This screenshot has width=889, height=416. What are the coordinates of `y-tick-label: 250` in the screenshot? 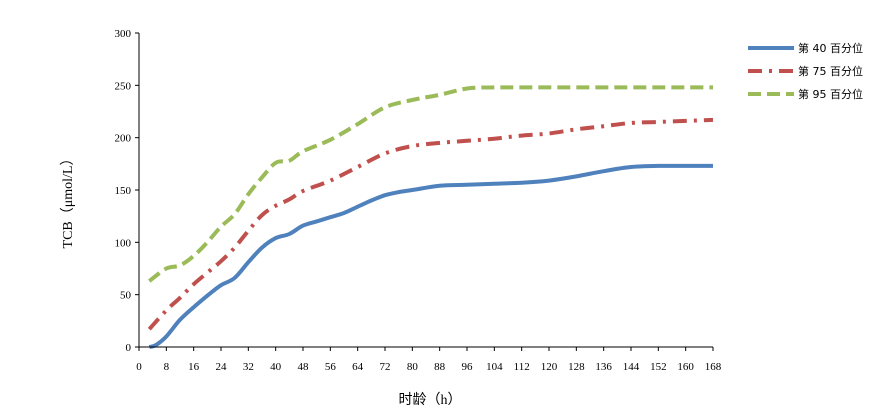 It's located at (123, 86).